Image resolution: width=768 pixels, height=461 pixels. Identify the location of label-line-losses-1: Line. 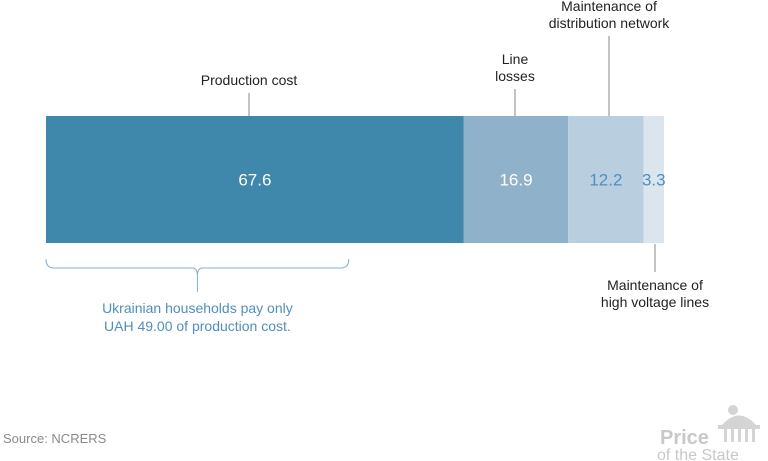
(515, 59).